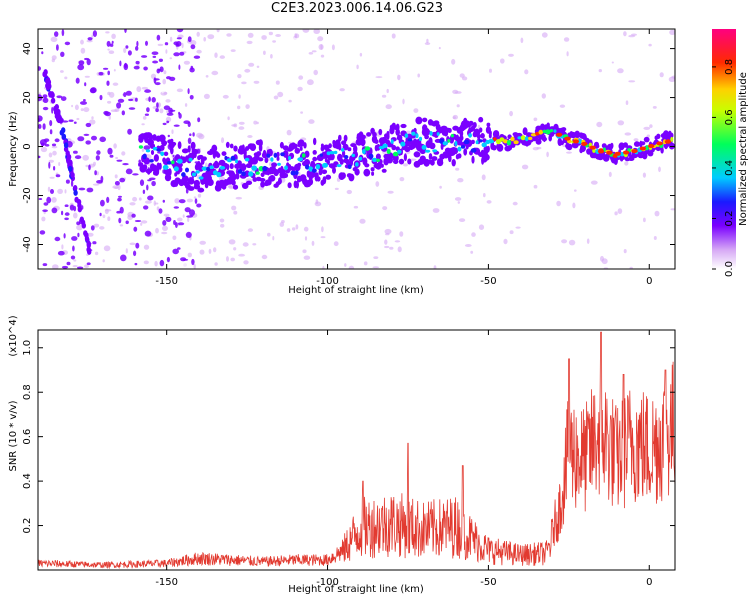  I want to click on colorbar-label: Normalized spectral amplitude, so click(743, 149).